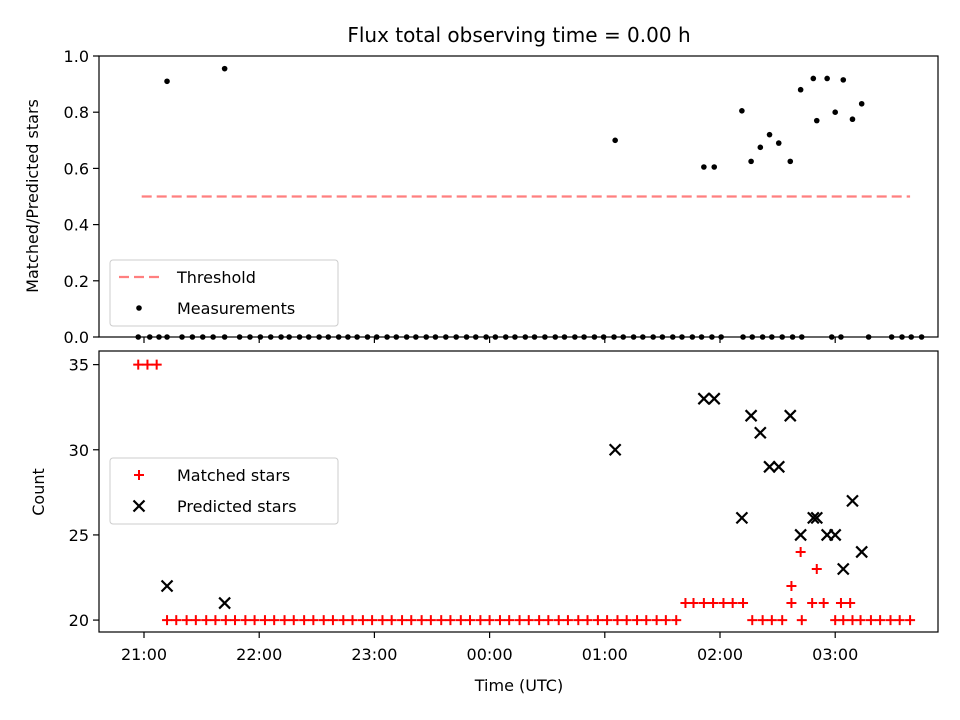 The width and height of the screenshot is (960, 720). I want to click on legend-matched-marker, so click(139, 475).